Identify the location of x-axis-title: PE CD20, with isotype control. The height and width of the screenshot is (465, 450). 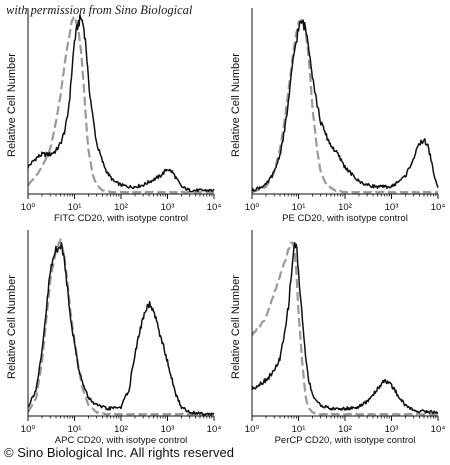
(345, 218).